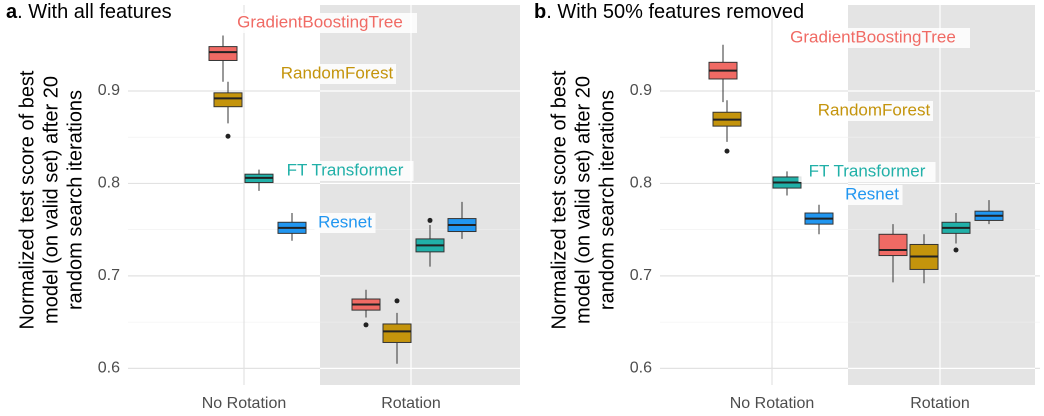 The image size is (1044, 416). Describe the element at coordinates (675, 12) in the screenshot. I see `panel-title-text: . With 50% features removed` at that location.